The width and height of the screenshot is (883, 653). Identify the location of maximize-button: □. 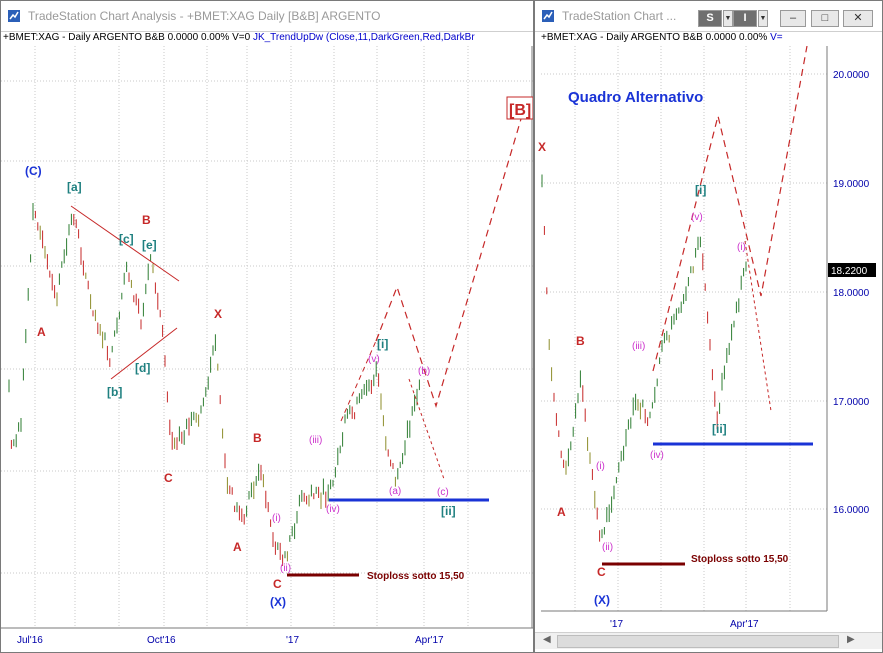
(825, 18).